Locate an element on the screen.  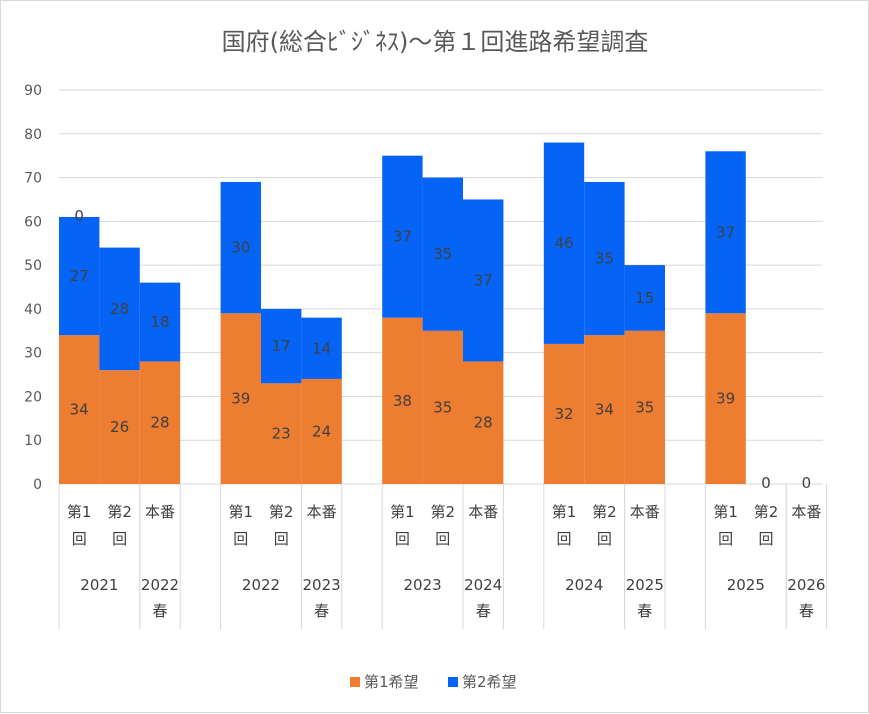
data-label: 24 is located at coordinates (321, 431).